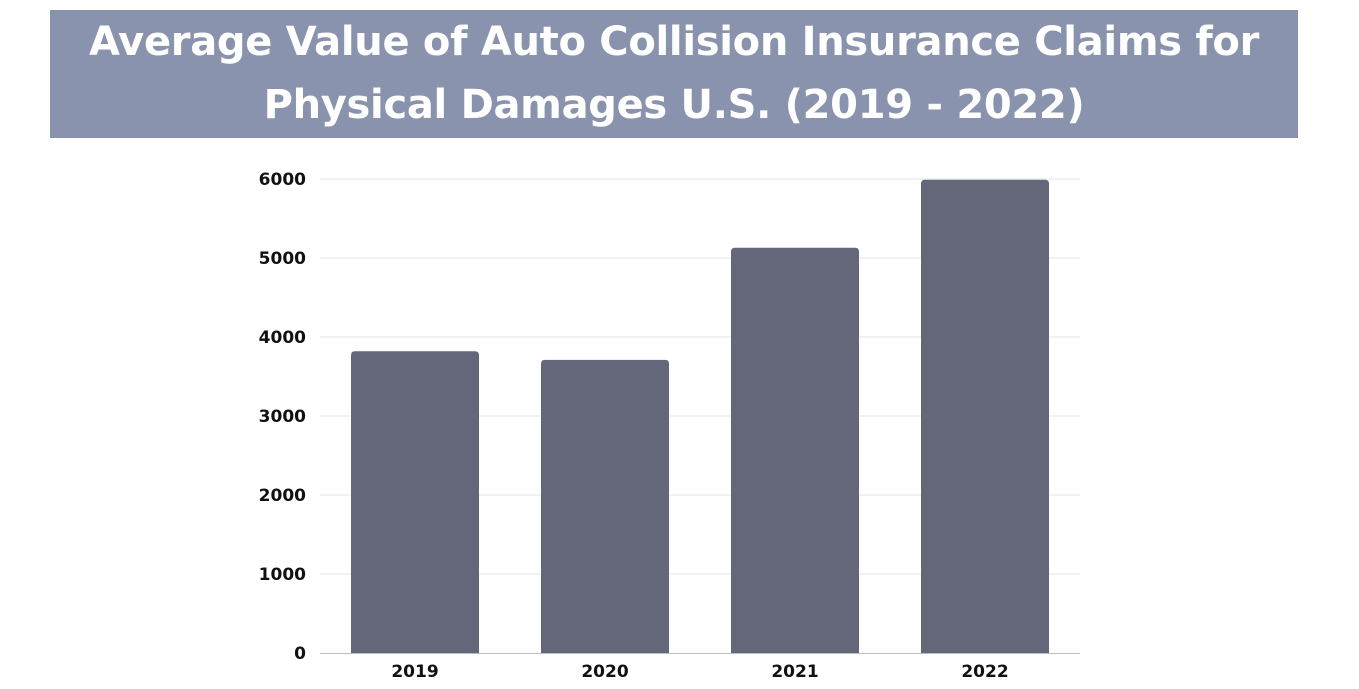  I want to click on x-tick-label: 2019, so click(414, 672).